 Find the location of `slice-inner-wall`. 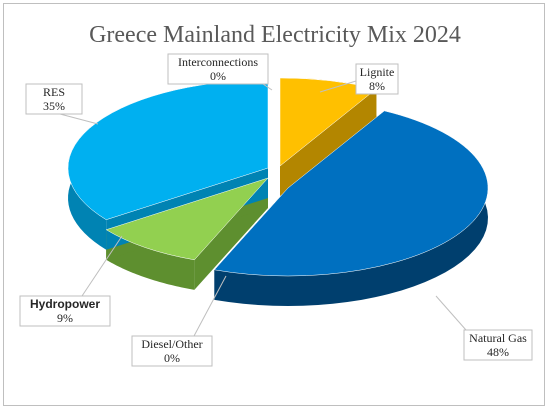

slice-inner-wall is located at coordinates (328, 142).